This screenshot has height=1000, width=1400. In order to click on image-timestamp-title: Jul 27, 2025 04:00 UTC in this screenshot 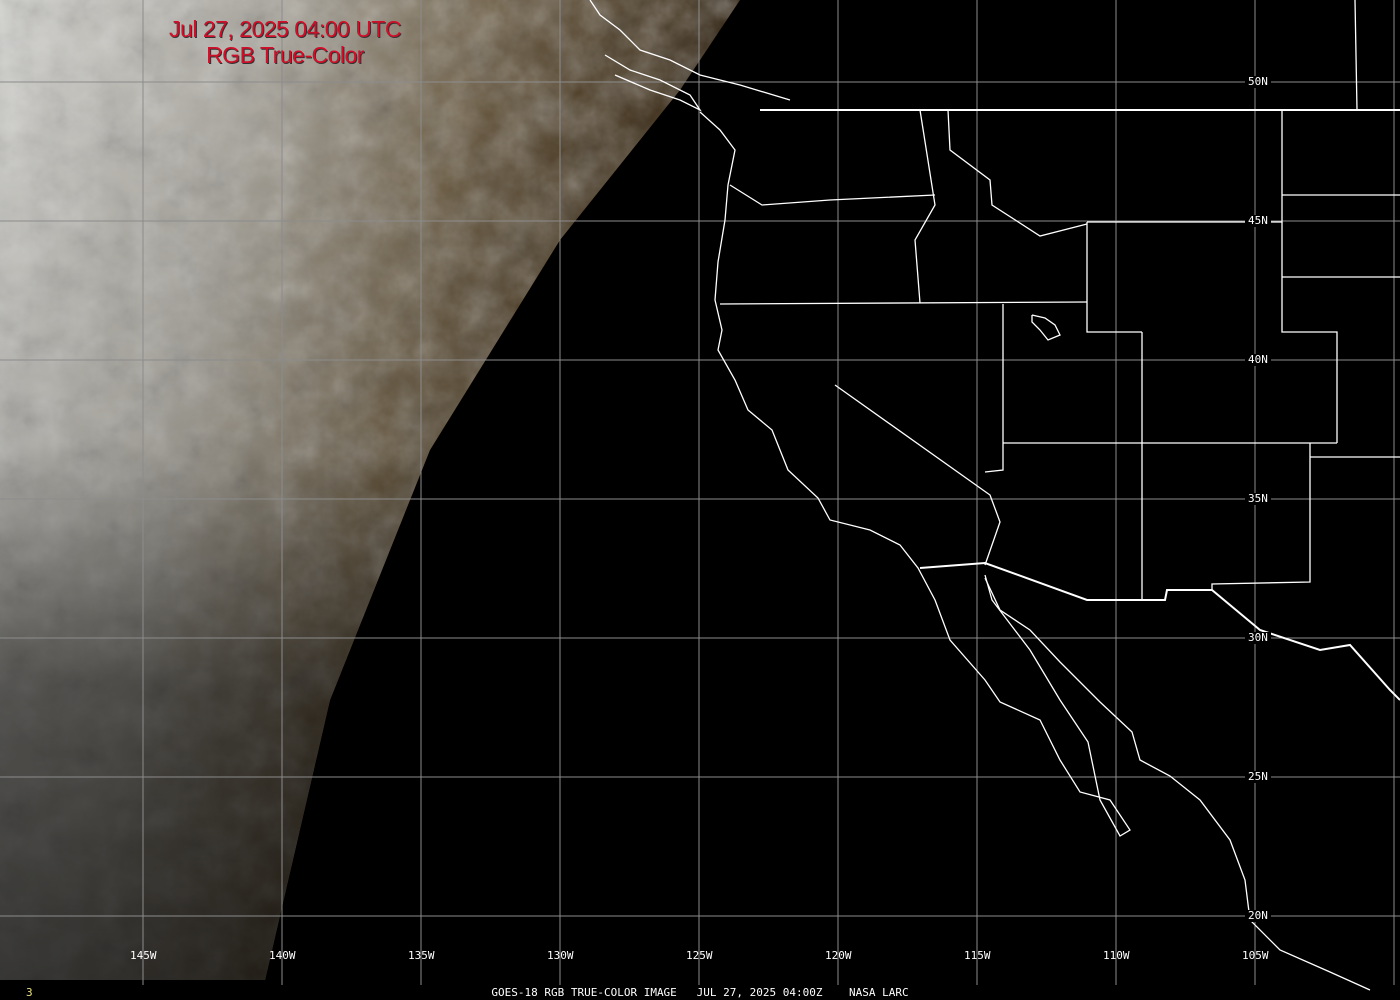, I will do `click(285, 29)`.